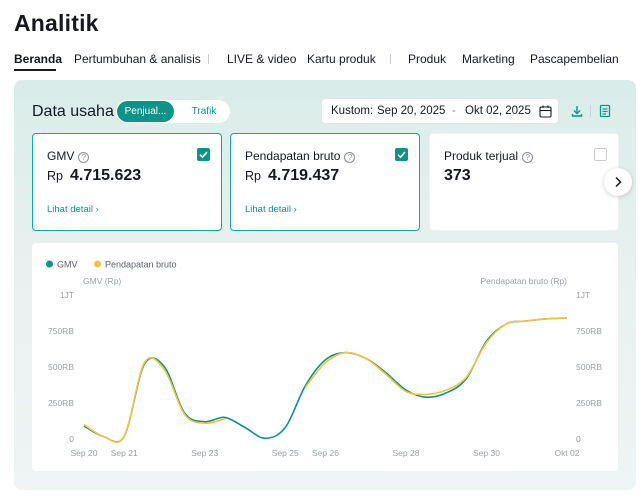 The image size is (640, 496). I want to click on tab-marketing: Marketing, so click(488, 59).